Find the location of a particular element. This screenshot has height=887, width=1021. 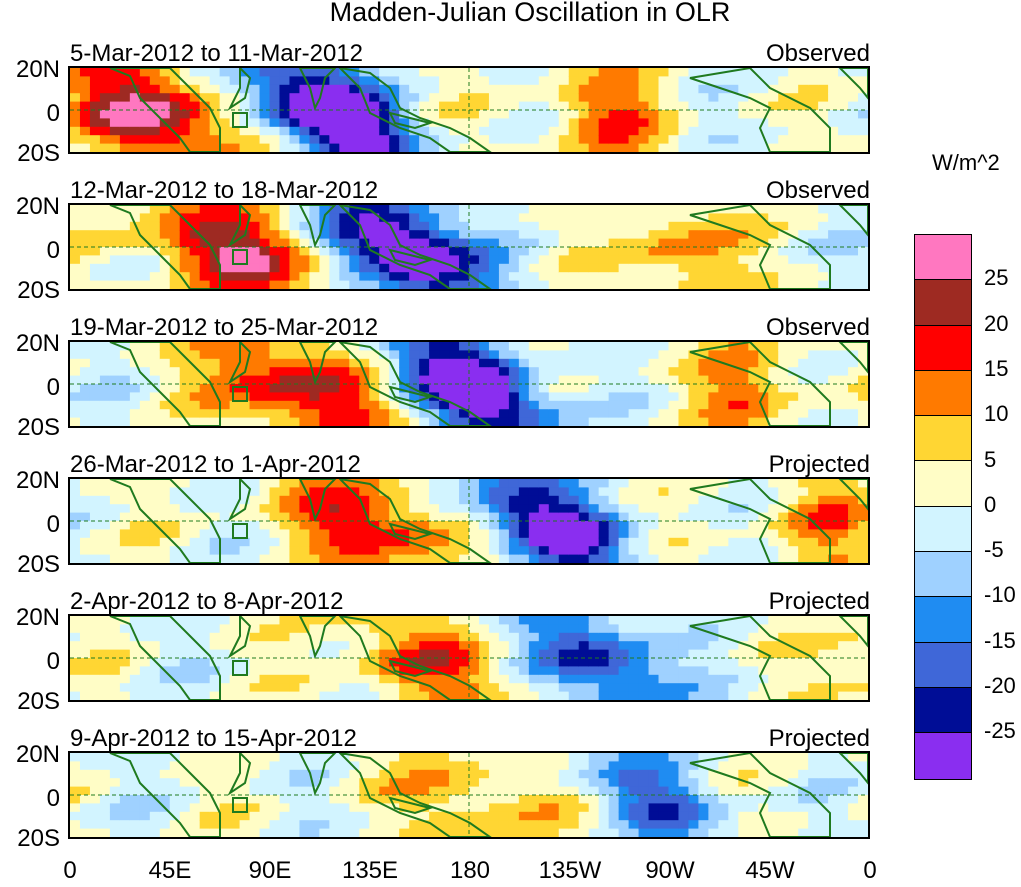

longitude-tick-label: 45W is located at coordinates (770, 870).